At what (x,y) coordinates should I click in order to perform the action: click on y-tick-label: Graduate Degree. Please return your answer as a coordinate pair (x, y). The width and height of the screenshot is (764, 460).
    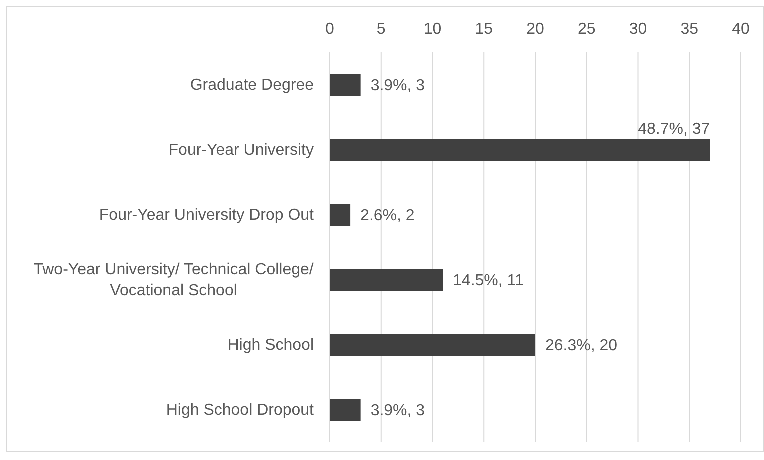
    Looking at the image, I should click on (252, 85).